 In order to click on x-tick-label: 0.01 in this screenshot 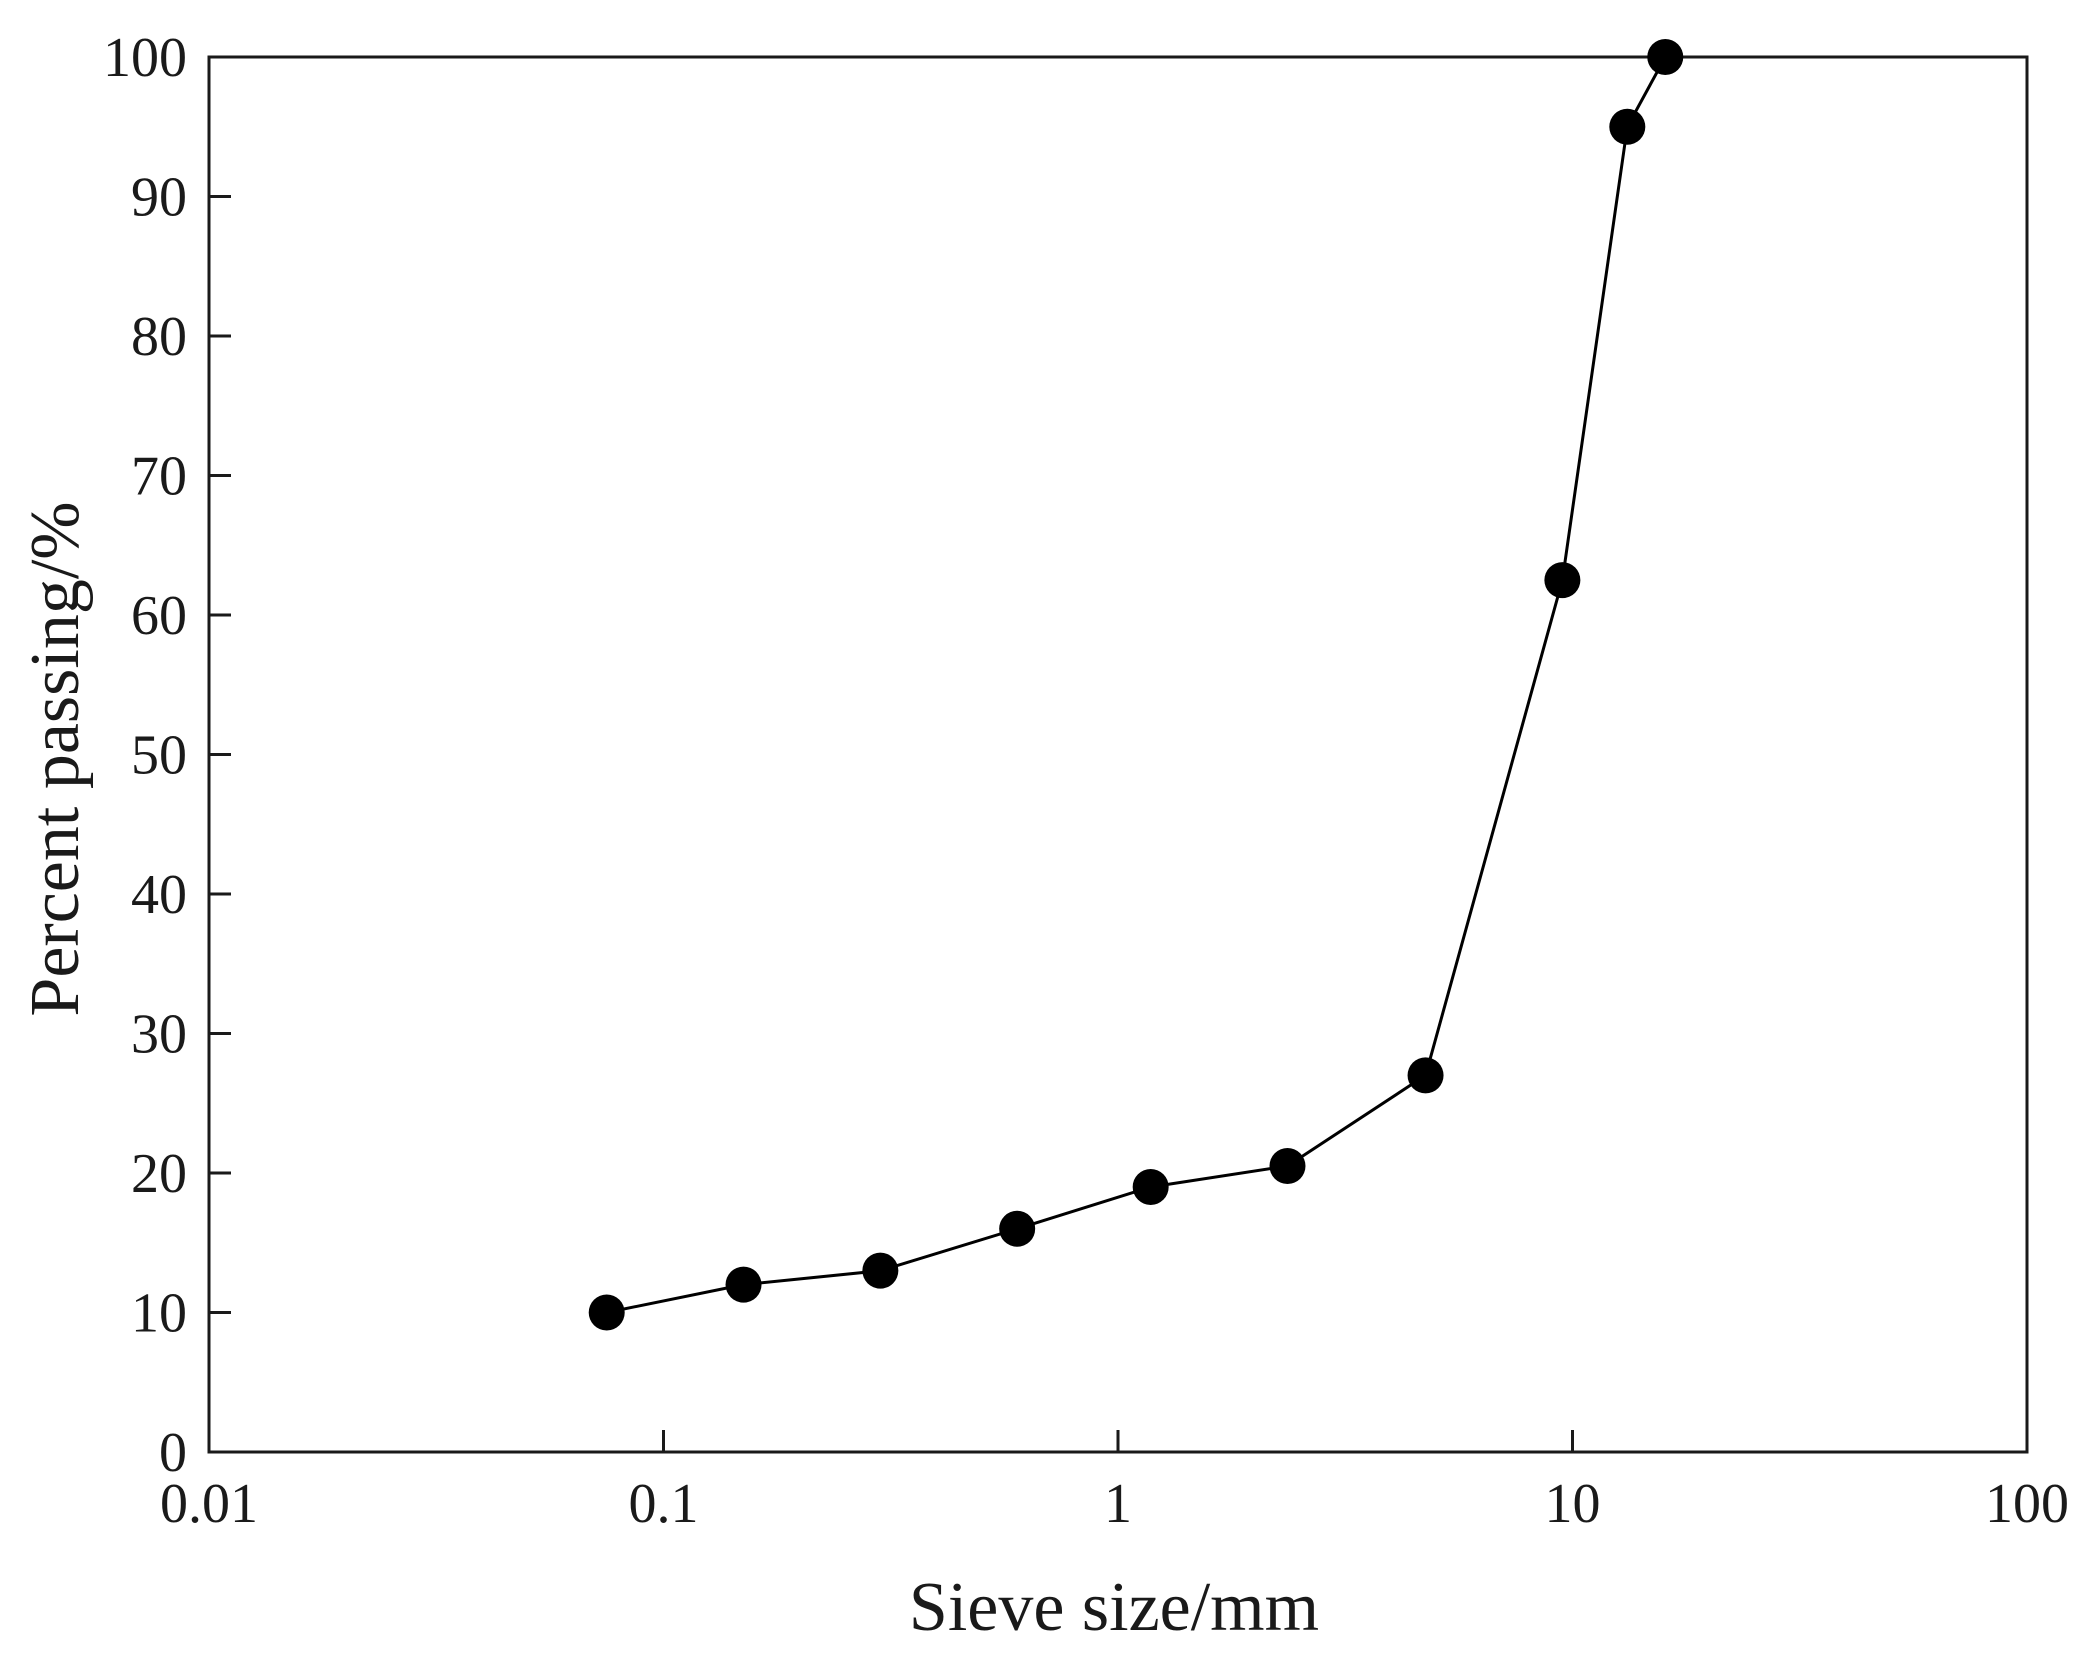, I will do `click(209, 1504)`.